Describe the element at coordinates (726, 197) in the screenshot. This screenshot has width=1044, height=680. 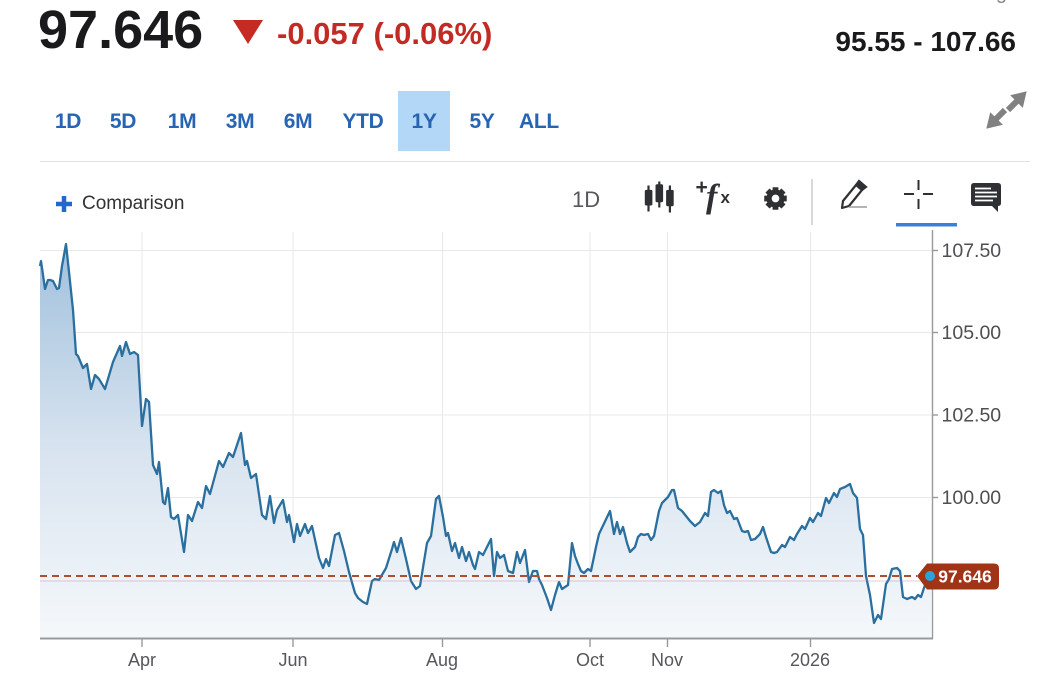
I see `svg-text: x` at that location.